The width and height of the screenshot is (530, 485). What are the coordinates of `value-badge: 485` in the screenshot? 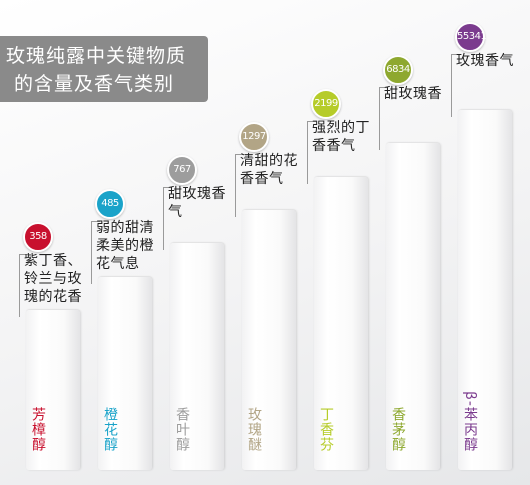 It's located at (110, 203).